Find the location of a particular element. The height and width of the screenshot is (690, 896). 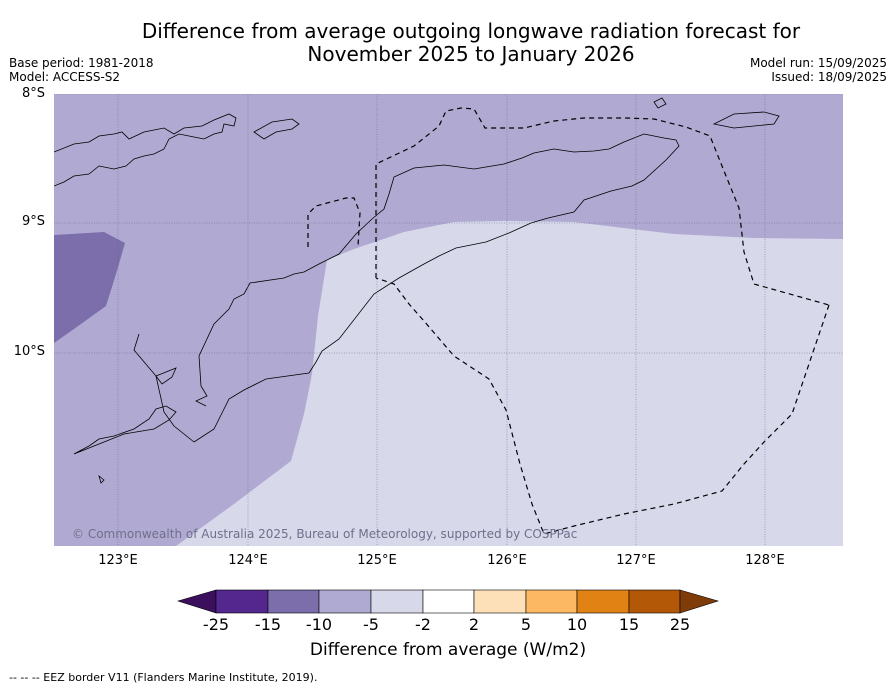

lon-label-124e: 124°E is located at coordinates (248, 560).